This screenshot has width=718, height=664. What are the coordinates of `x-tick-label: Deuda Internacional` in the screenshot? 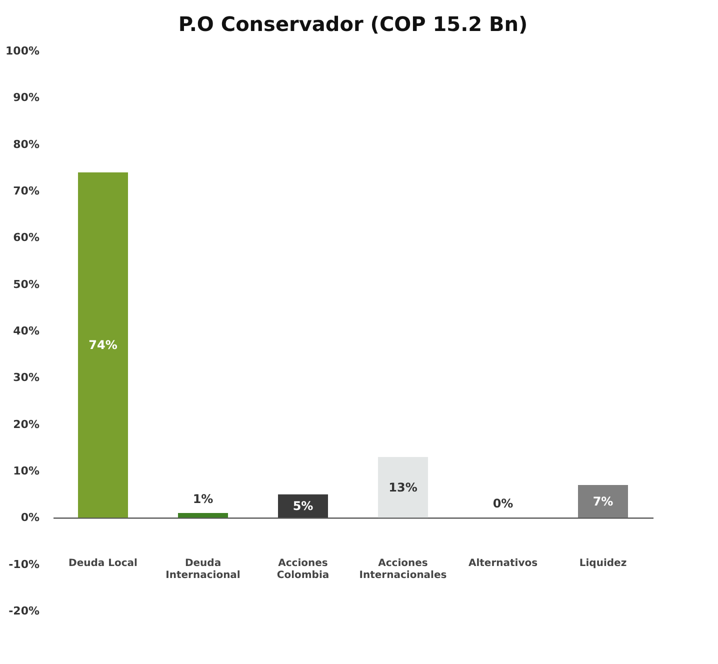 It's located at (203, 570).